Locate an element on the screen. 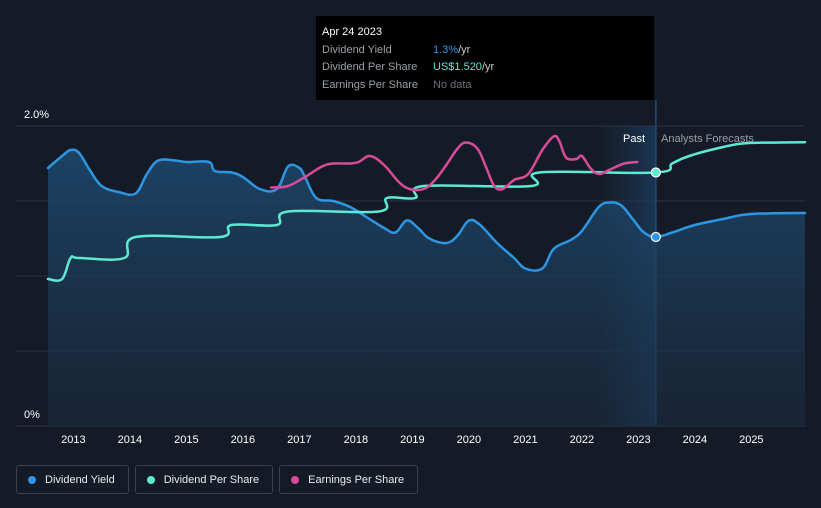  marker-group is located at coordinates (655, 205).